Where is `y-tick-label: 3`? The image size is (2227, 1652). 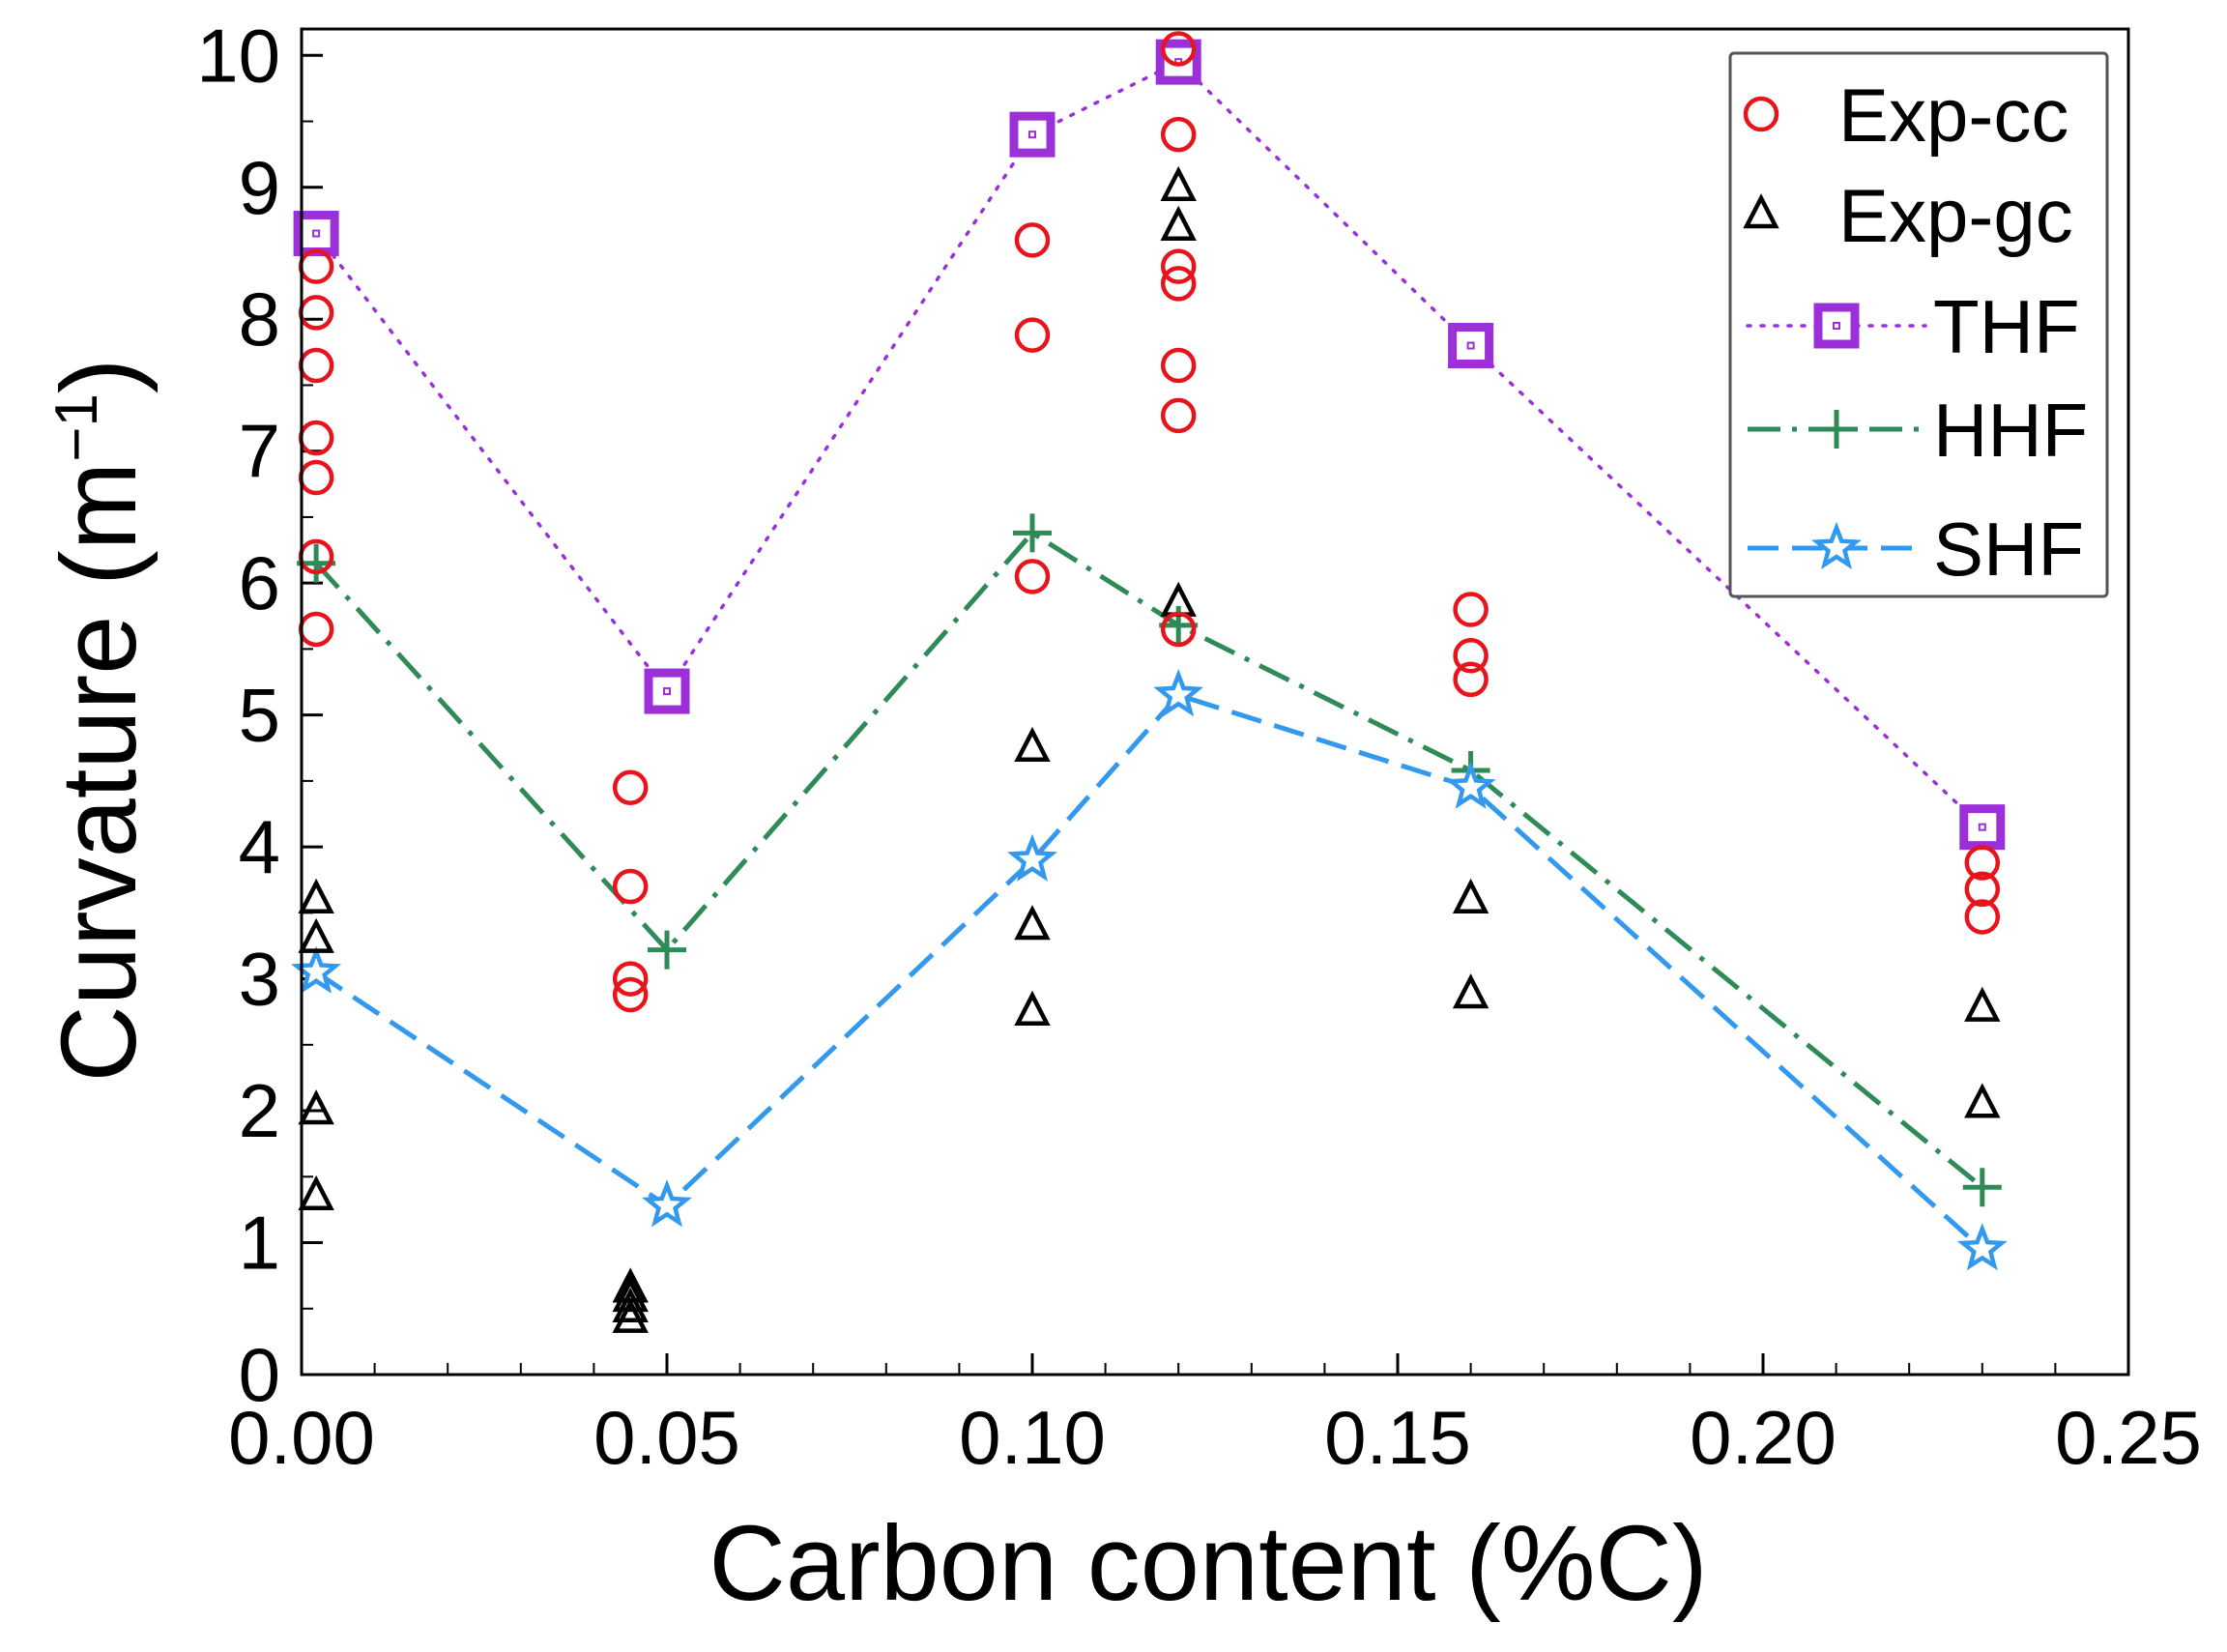
y-tick-label: 3 is located at coordinates (260, 979).